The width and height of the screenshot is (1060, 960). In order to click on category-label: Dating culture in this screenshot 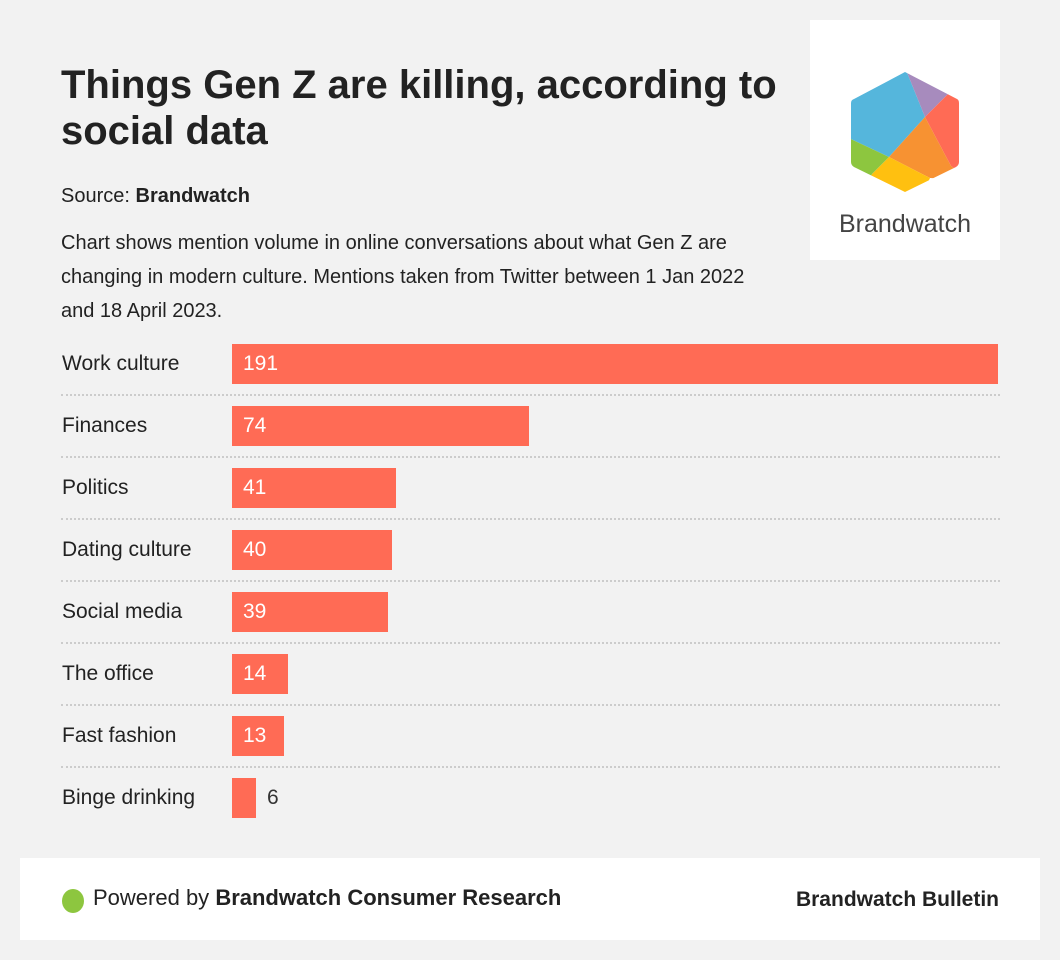, I will do `click(127, 549)`.